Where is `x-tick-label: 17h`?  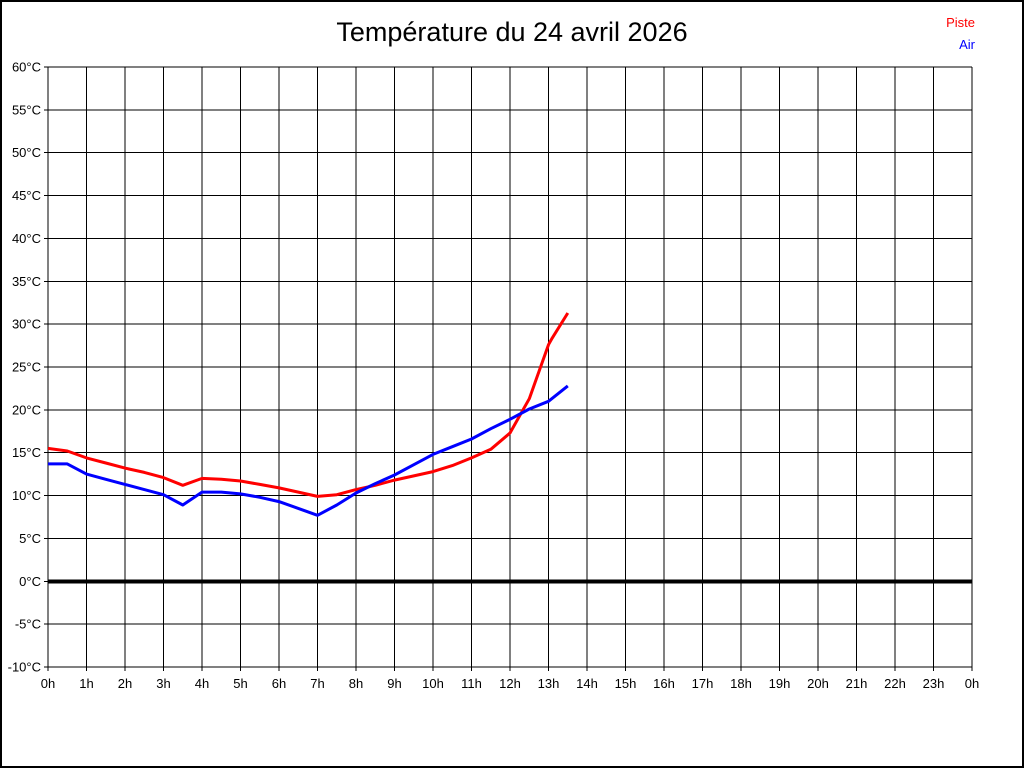 x-tick-label: 17h is located at coordinates (703, 683).